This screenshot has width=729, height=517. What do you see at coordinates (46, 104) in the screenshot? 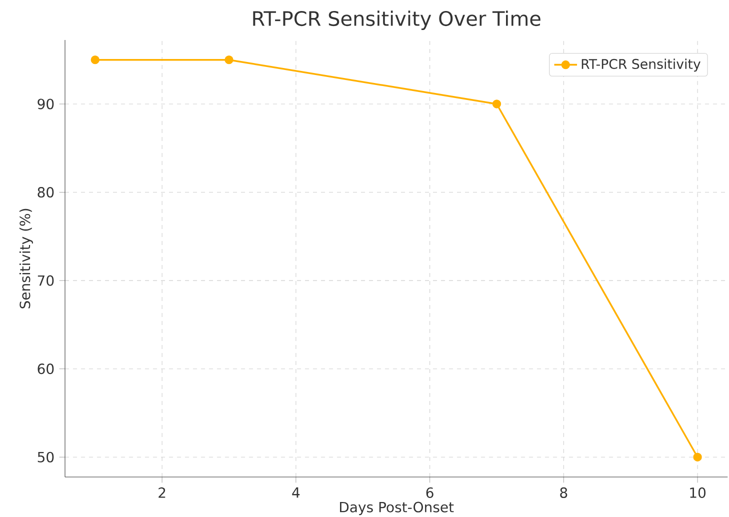
I see `y-tick-label: 90` at bounding box center [46, 104].